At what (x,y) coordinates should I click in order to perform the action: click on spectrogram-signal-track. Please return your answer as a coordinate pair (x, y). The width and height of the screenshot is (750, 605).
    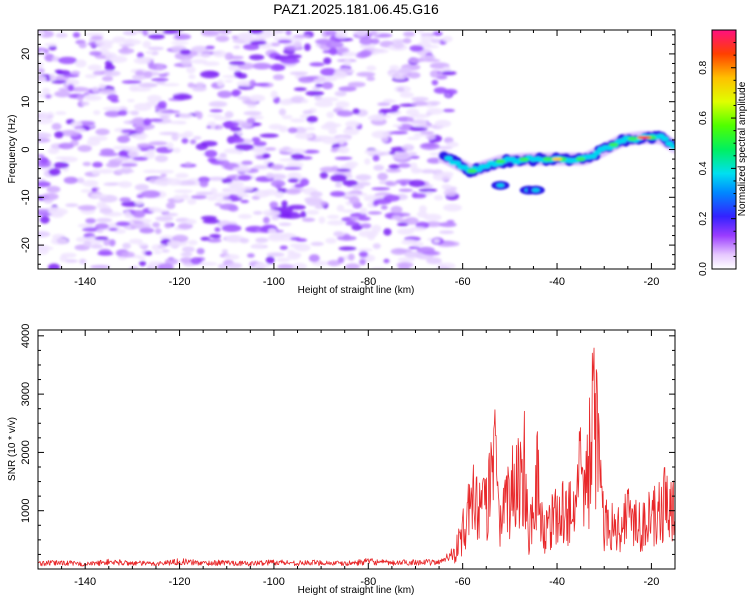
    Looking at the image, I should click on (556, 162).